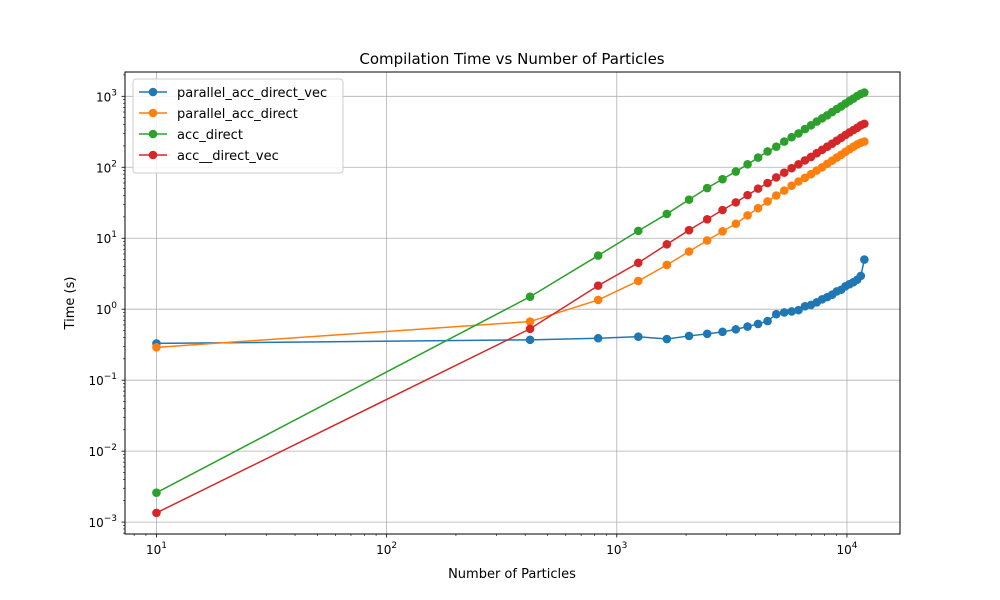 The height and width of the screenshot is (600, 1000). I want to click on y-tick-label: 10¹, so click(106, 238).